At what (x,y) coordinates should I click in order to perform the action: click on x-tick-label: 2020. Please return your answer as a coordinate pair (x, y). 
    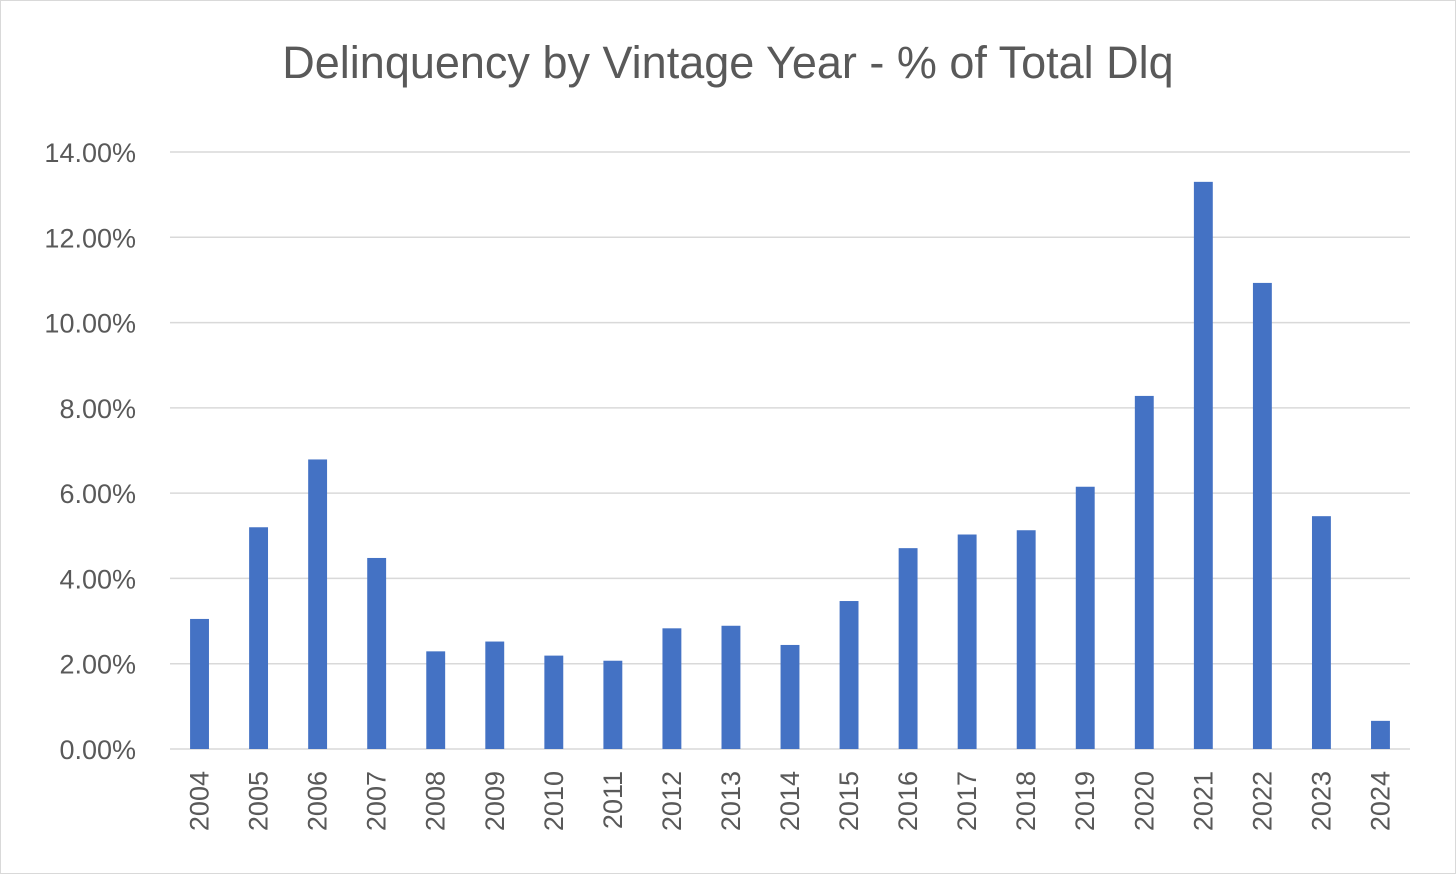
    Looking at the image, I should click on (1144, 801).